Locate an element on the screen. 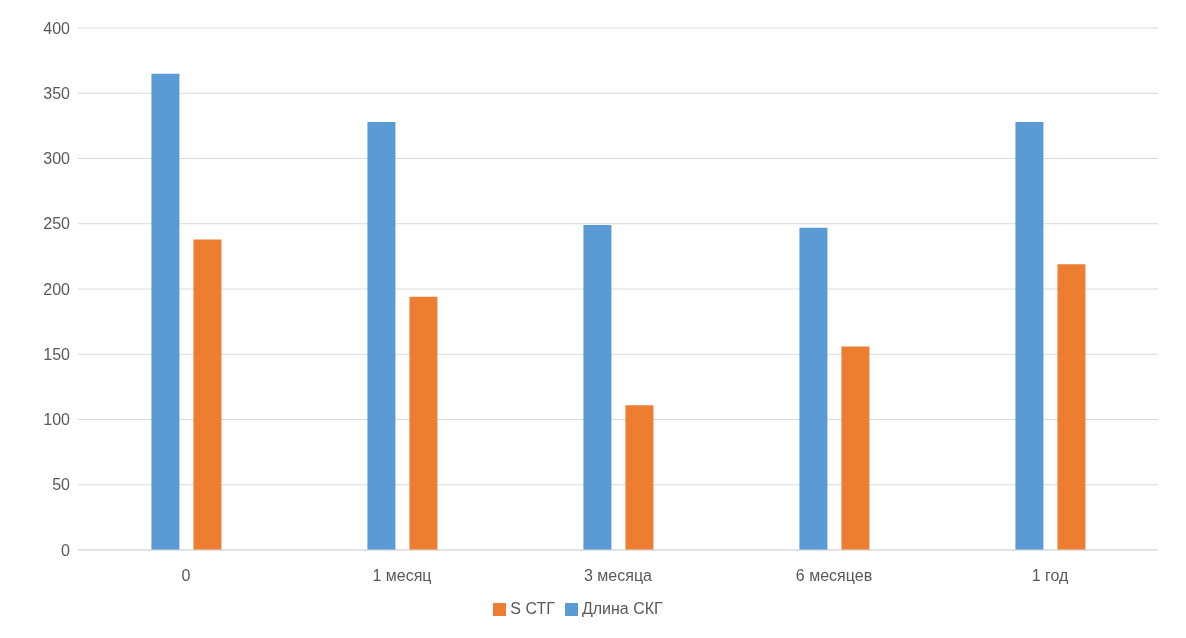 This screenshot has width=1186, height=638. y-tick-label: 0 is located at coordinates (66, 550).